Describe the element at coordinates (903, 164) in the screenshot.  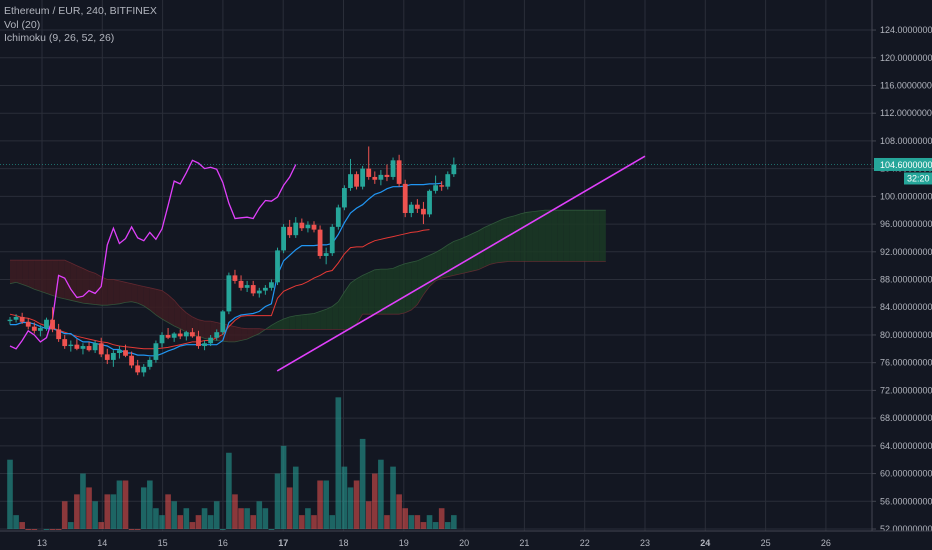
I see `last-price-box` at that location.